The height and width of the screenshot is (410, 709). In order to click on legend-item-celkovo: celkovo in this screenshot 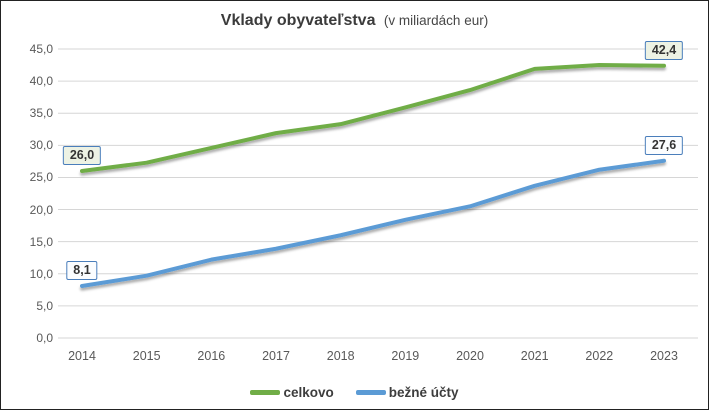, I will do `click(292, 392)`.